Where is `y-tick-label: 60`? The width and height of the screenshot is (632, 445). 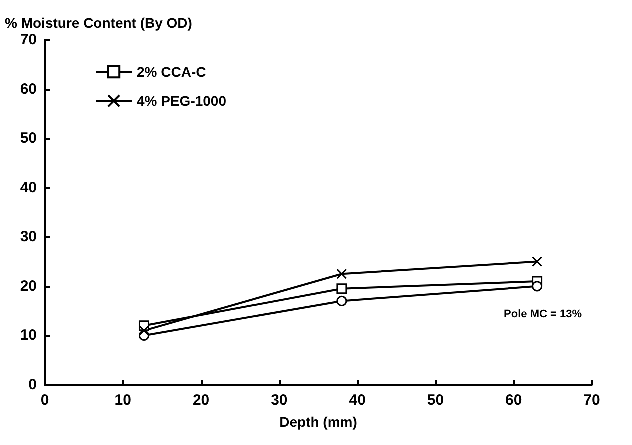 y-tick-label: 60 is located at coordinates (28, 89).